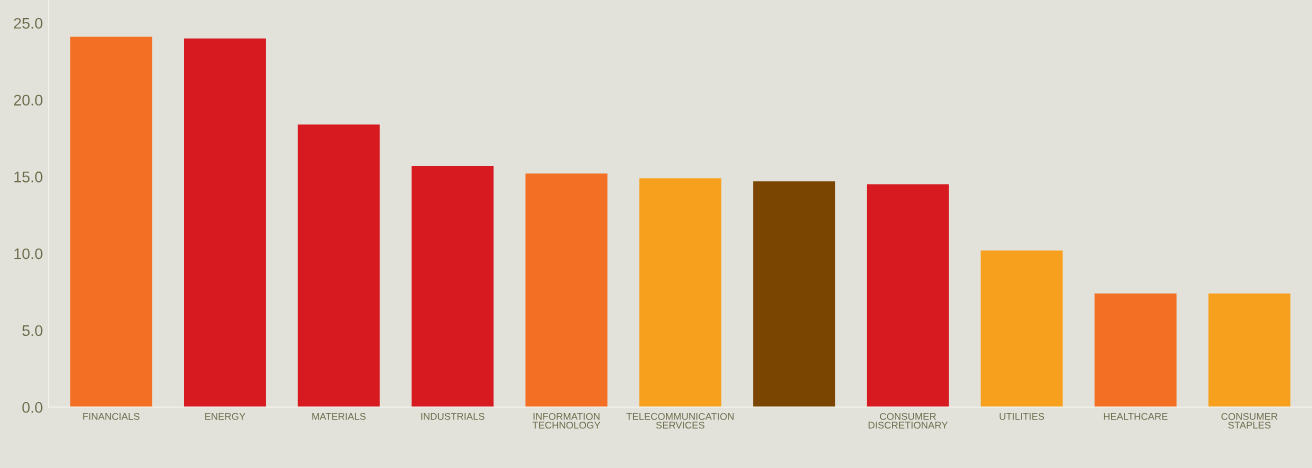 The image size is (1312, 468). What do you see at coordinates (566, 420) in the screenshot?
I see `x-tick-label: INFORMATION TECHNOLOGY` at bounding box center [566, 420].